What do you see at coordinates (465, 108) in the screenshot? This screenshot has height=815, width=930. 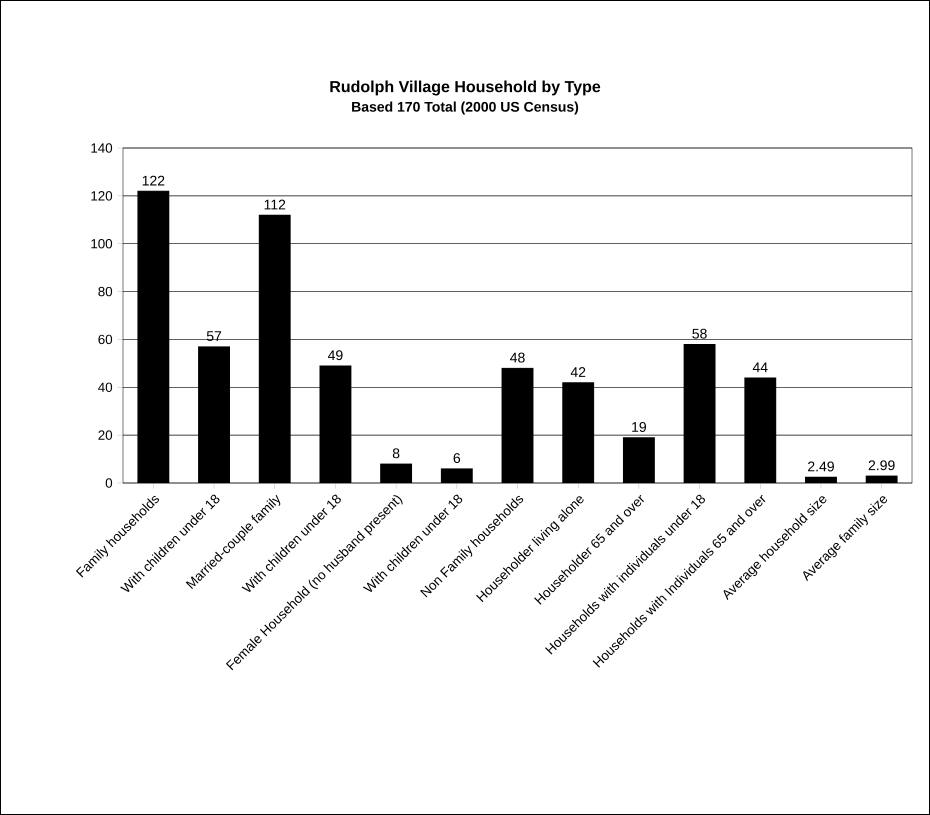 I see `chart-subtitle: Based 170 Total (2000 US Census)` at bounding box center [465, 108].